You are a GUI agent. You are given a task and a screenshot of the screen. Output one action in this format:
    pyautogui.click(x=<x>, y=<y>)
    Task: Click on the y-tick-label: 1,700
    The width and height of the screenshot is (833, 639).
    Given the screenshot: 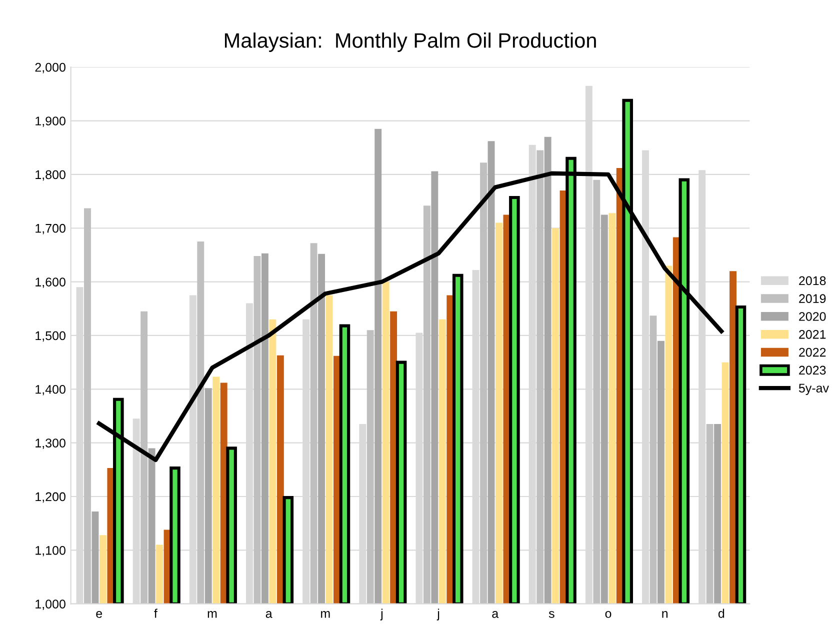 What is the action you would take?
    pyautogui.click(x=51, y=229)
    